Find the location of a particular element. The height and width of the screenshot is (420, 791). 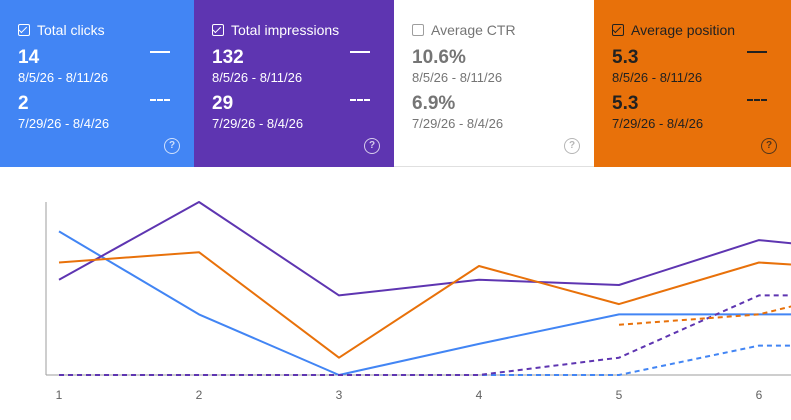

card-header: Total clicks is located at coordinates (97, 30).